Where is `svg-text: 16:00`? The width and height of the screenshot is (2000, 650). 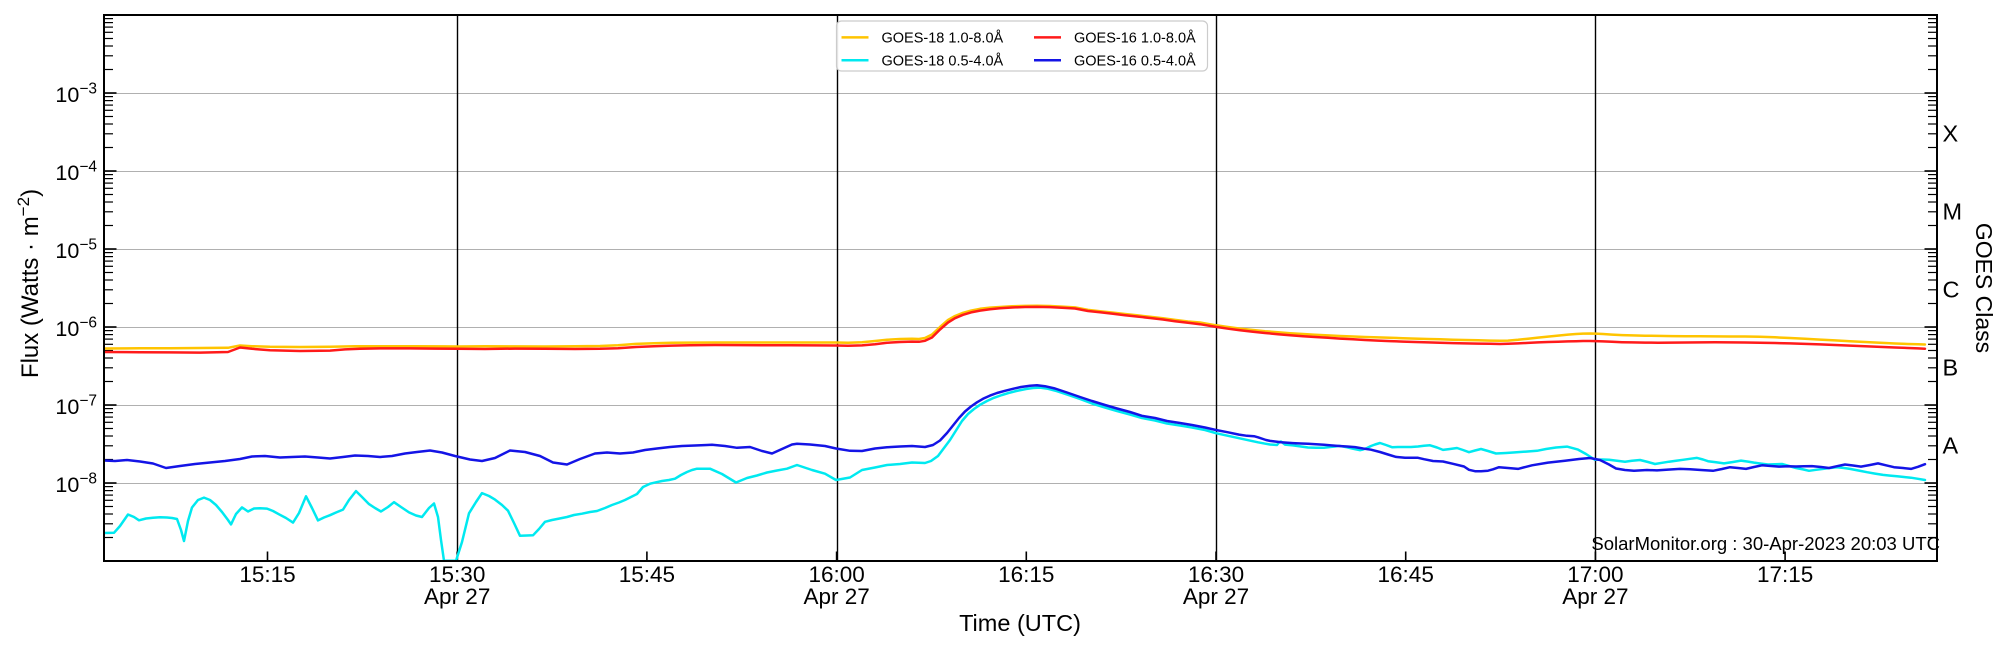 svg-text: 16:00 is located at coordinates (836, 574).